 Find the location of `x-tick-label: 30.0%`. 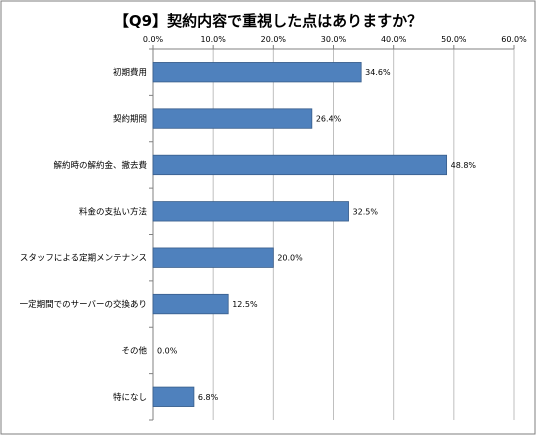

x-tick-label: 30.0% is located at coordinates (334, 39).